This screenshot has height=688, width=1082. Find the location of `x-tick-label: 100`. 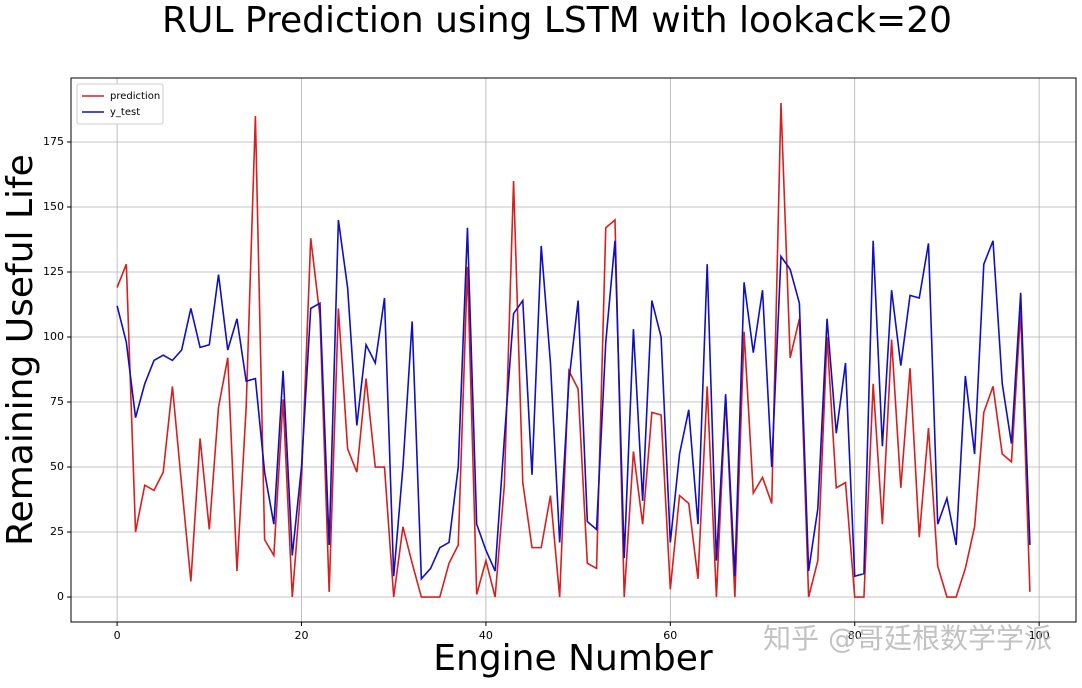

x-tick-label: 100 is located at coordinates (1039, 635).